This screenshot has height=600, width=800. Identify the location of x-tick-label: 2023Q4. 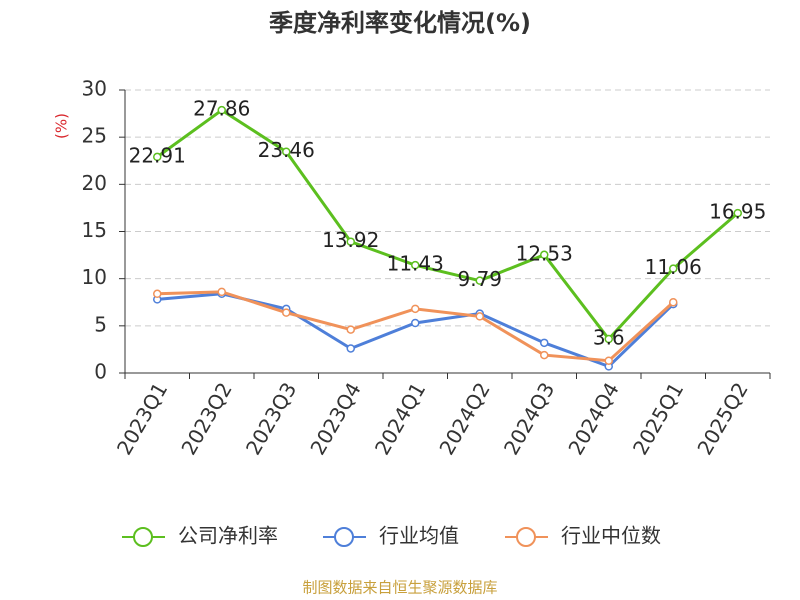
(335, 418).